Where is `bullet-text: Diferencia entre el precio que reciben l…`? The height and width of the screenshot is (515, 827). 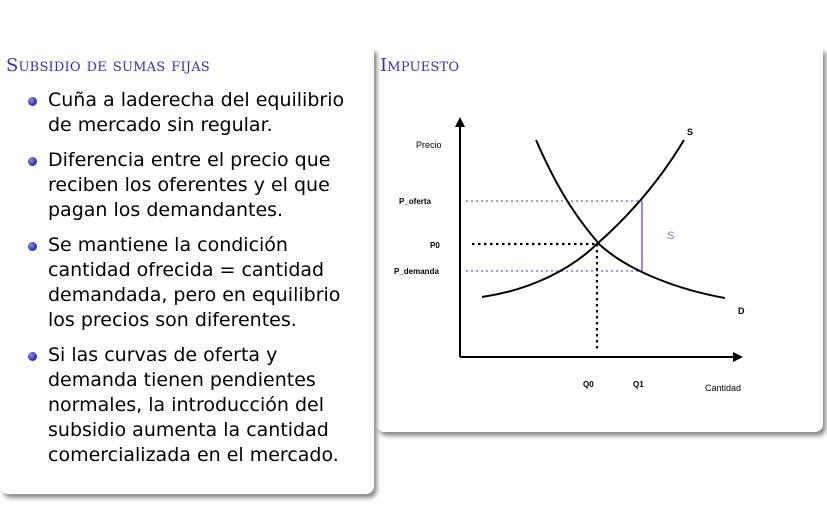
bullet-text: Diferencia entre el precio que reciben l… is located at coordinates (189, 185).